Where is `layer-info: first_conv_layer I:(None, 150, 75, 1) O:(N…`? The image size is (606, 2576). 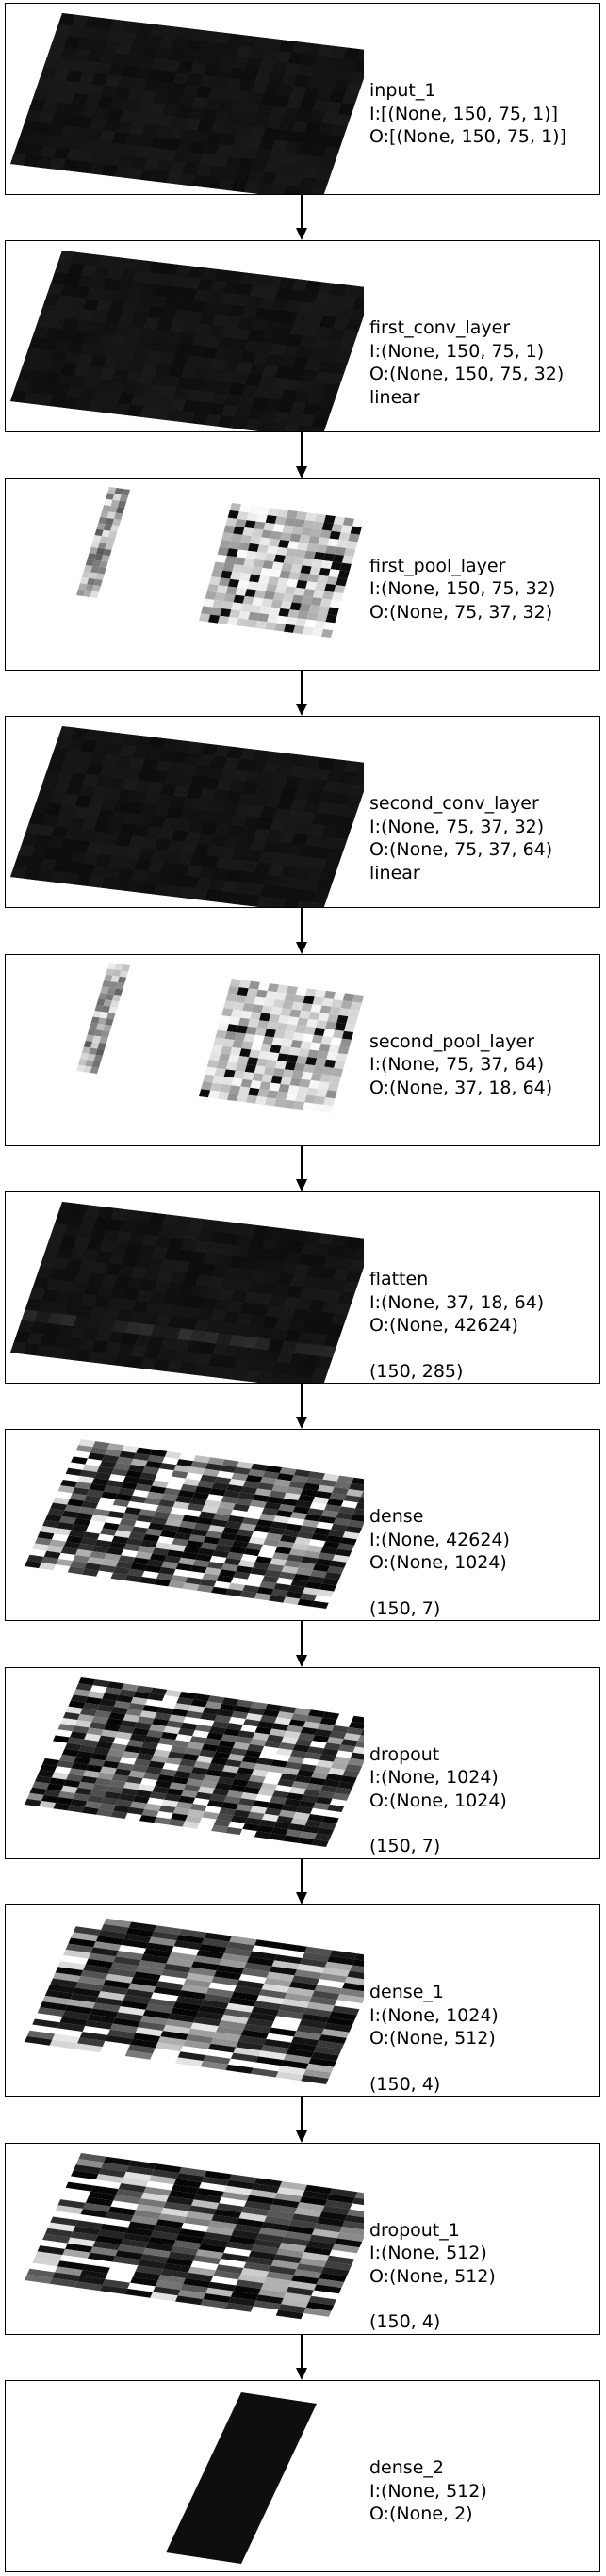
layer-info: first_conv_layer I:(None, 150, 75, 1) O:(N… is located at coordinates (466, 362).